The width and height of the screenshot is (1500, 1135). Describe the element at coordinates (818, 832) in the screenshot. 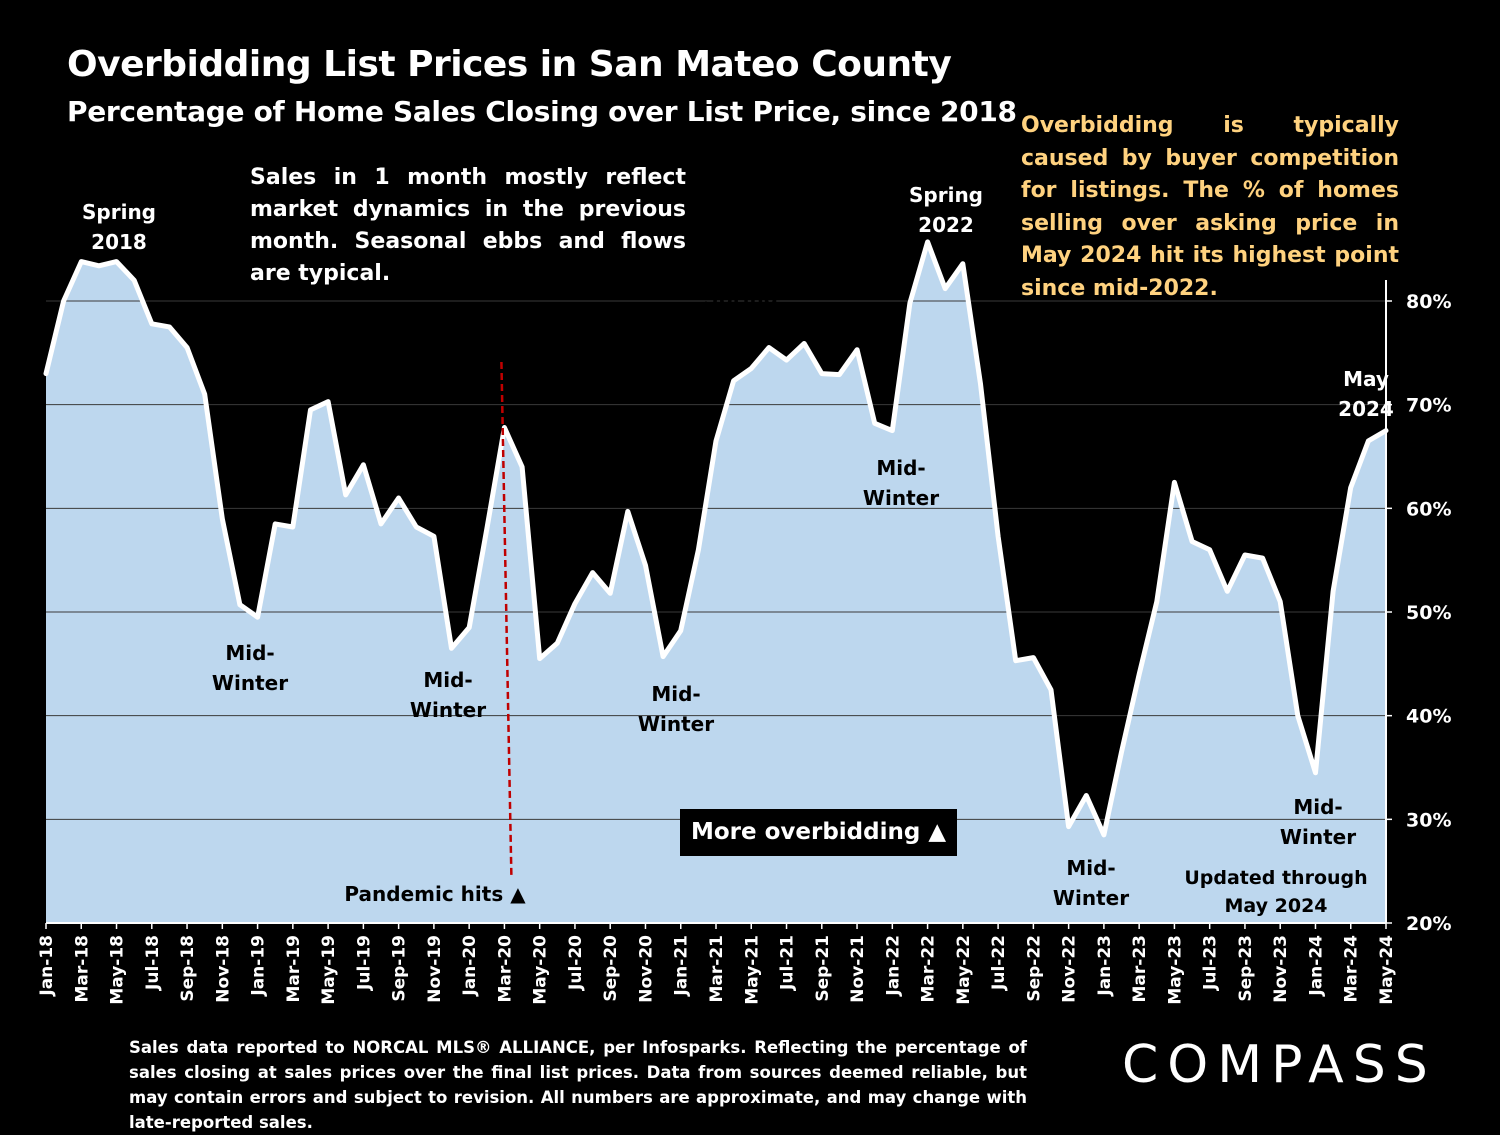

I see `more-overbidding-callout: More overbidding ▲` at that location.